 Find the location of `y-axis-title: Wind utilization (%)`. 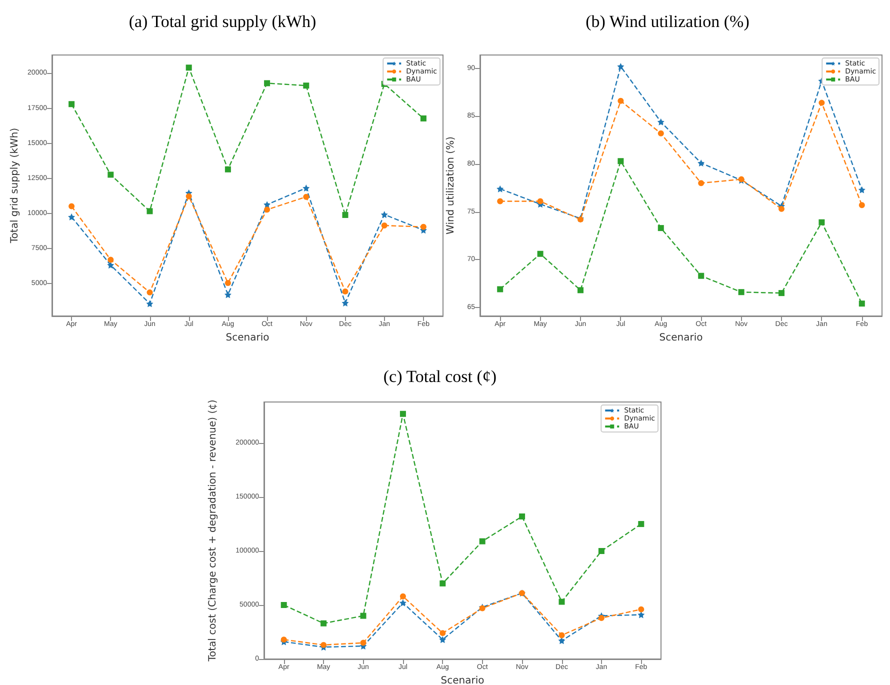

y-axis-title: Wind utilization (%) is located at coordinates (451, 185).